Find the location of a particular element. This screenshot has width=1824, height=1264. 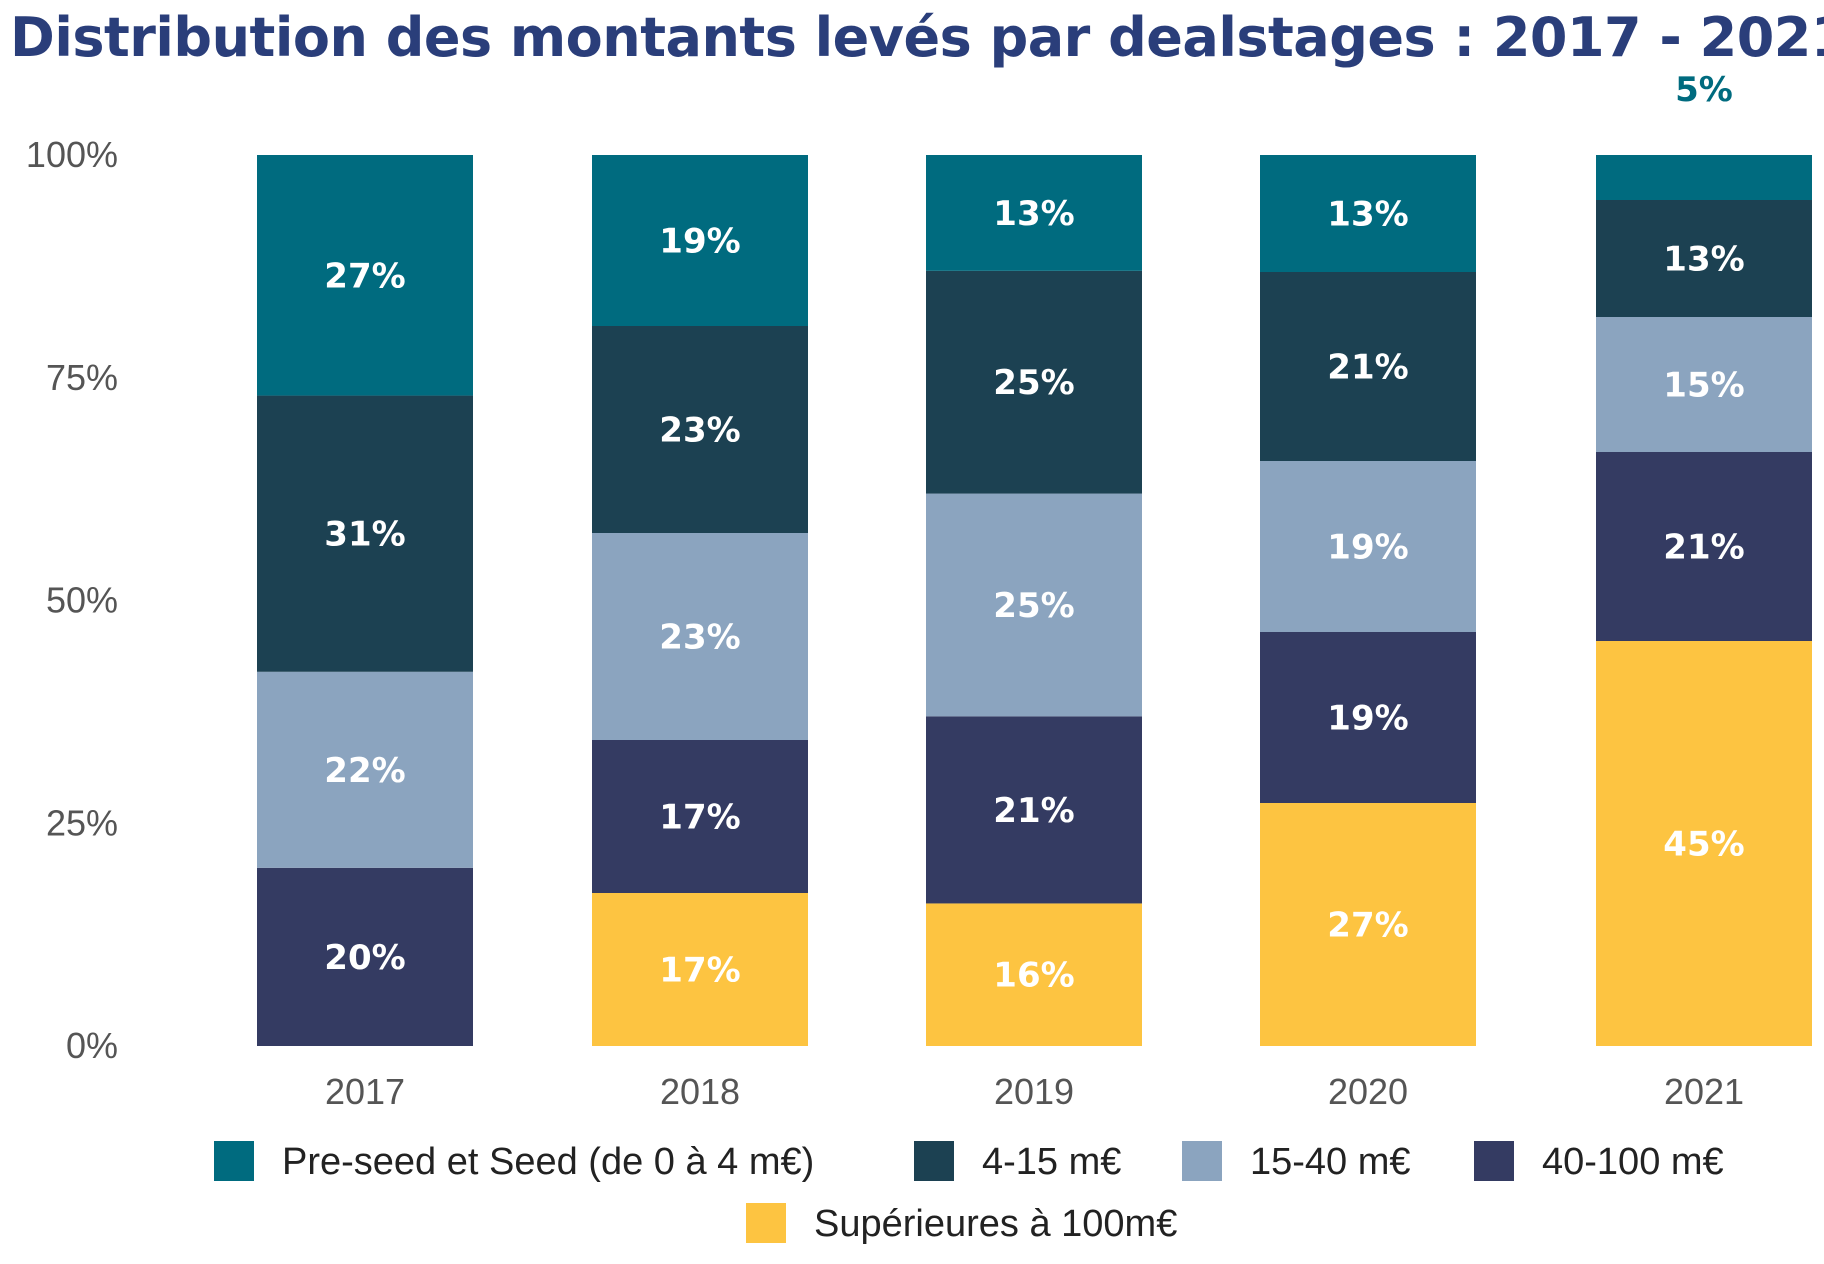

legend-label: Pre-seed et Seed (de 0 à 4 m€) is located at coordinates (548, 1162).